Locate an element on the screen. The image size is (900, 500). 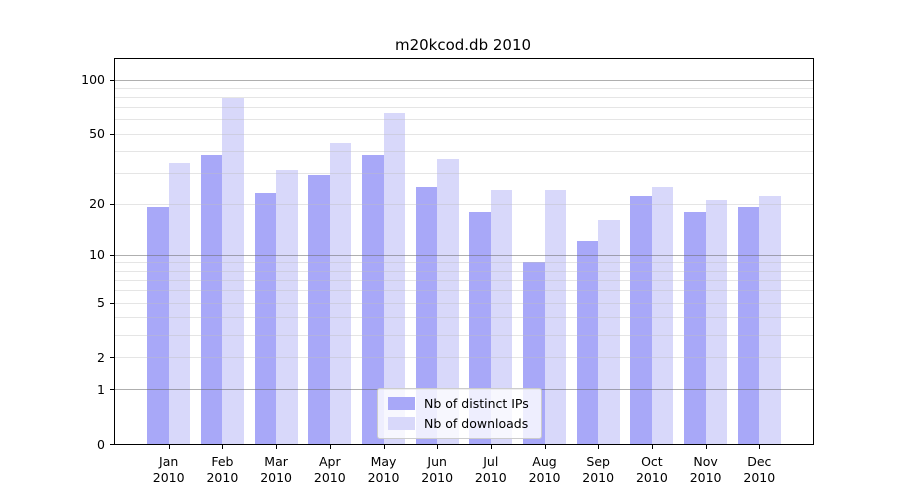
bar-jul-distinct-ips is located at coordinates (480, 327).